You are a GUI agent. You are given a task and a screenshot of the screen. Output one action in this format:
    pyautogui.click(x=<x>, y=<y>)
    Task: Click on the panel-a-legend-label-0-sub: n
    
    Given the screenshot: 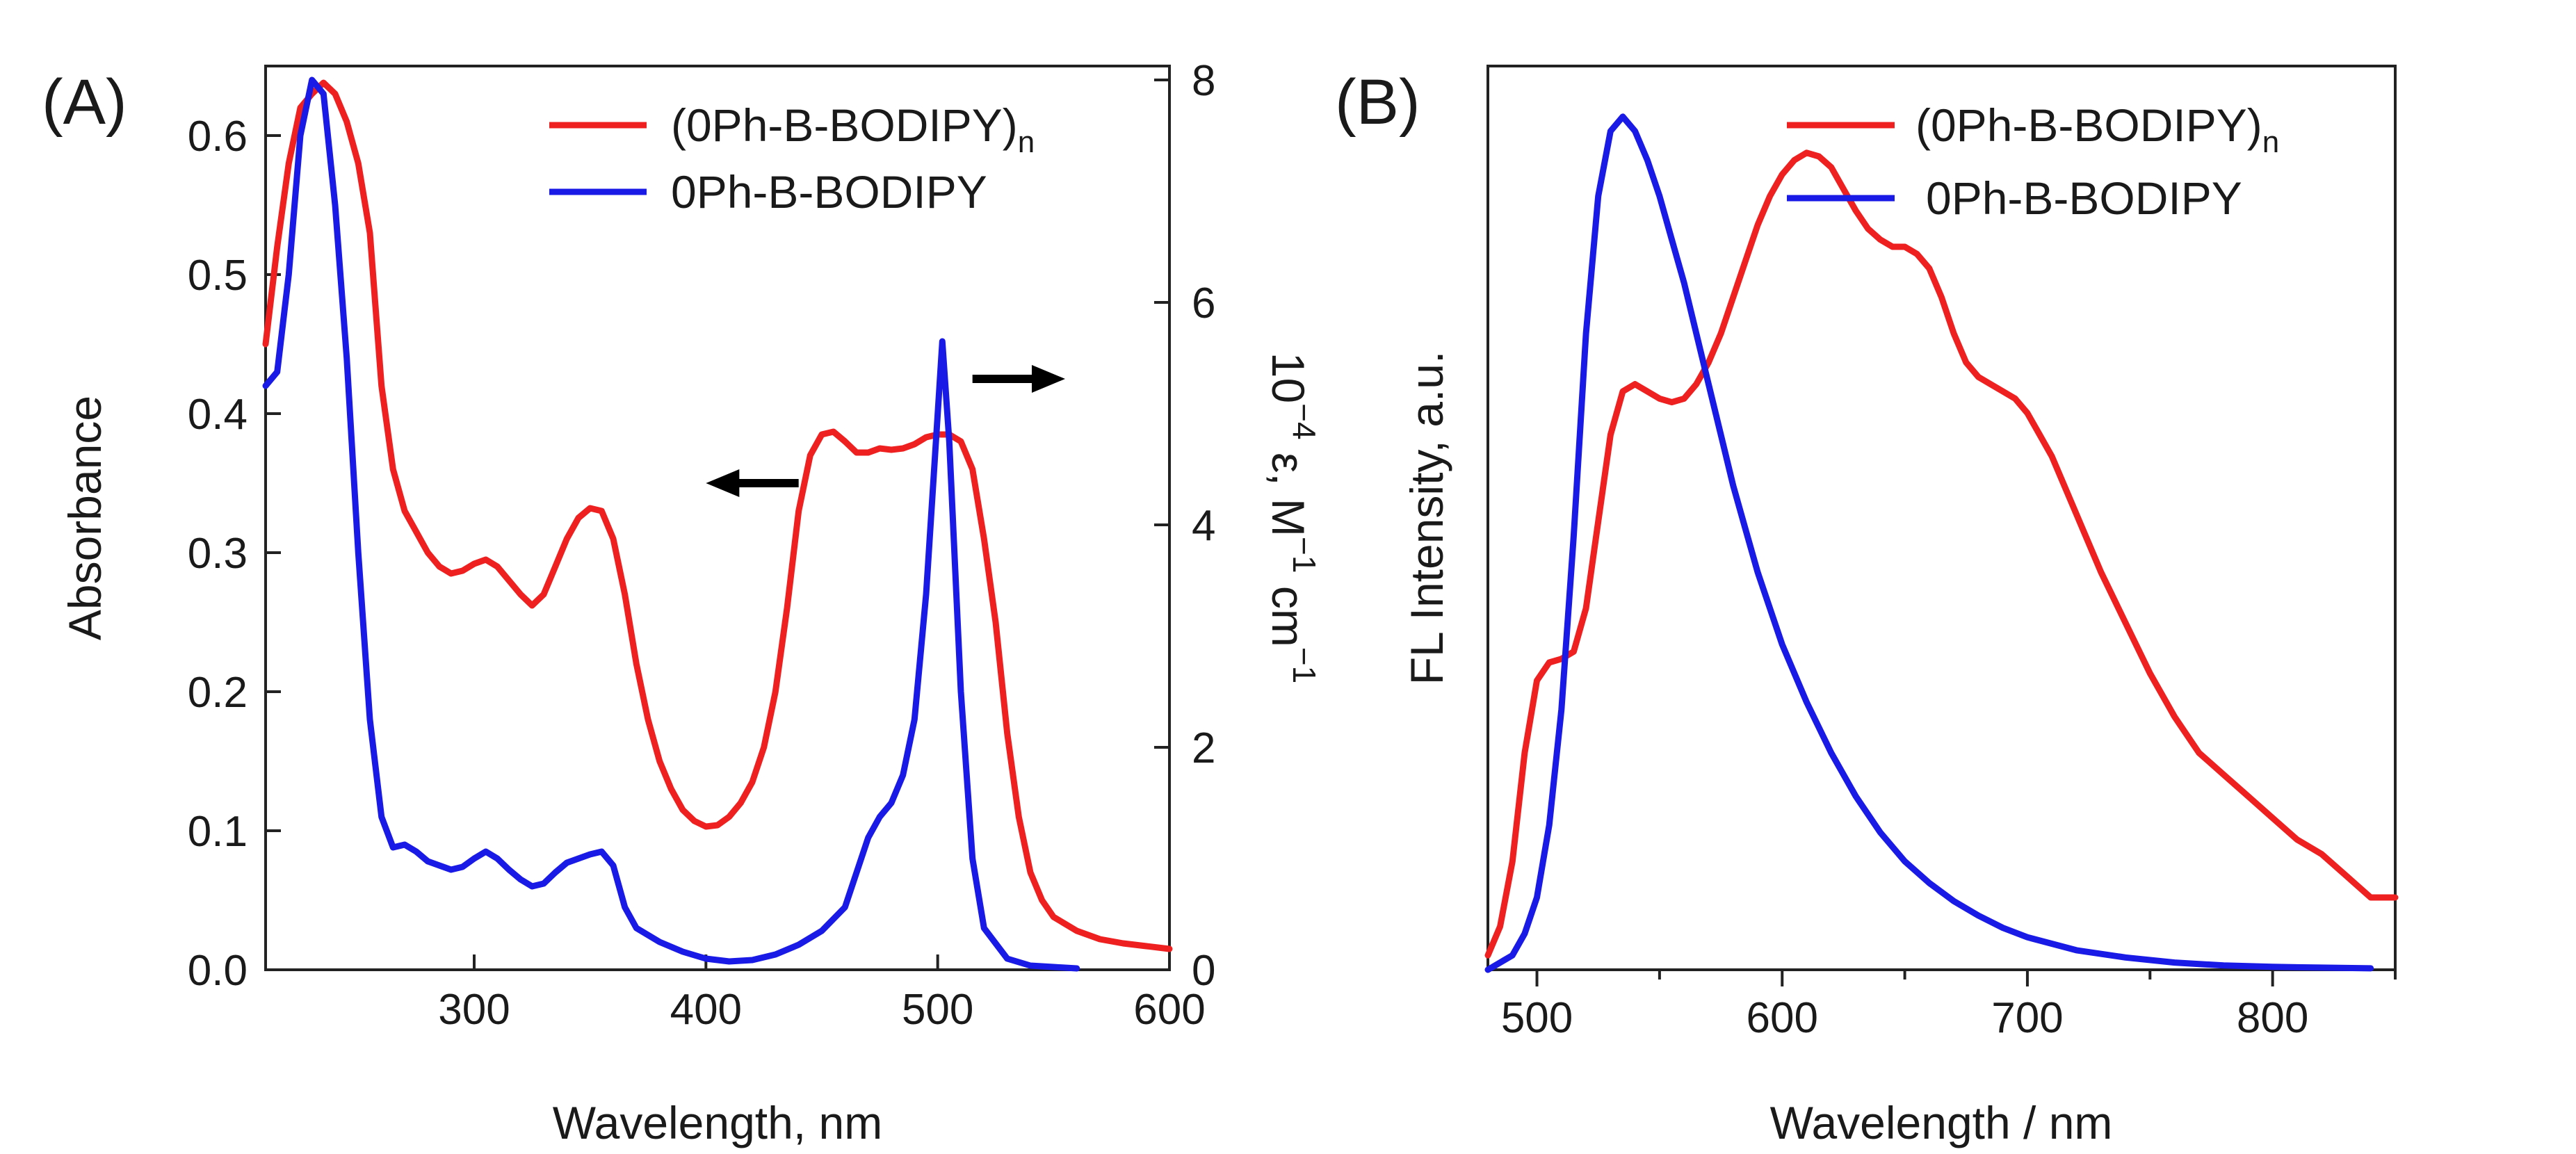 What is the action you would take?
    pyautogui.click(x=1026, y=142)
    